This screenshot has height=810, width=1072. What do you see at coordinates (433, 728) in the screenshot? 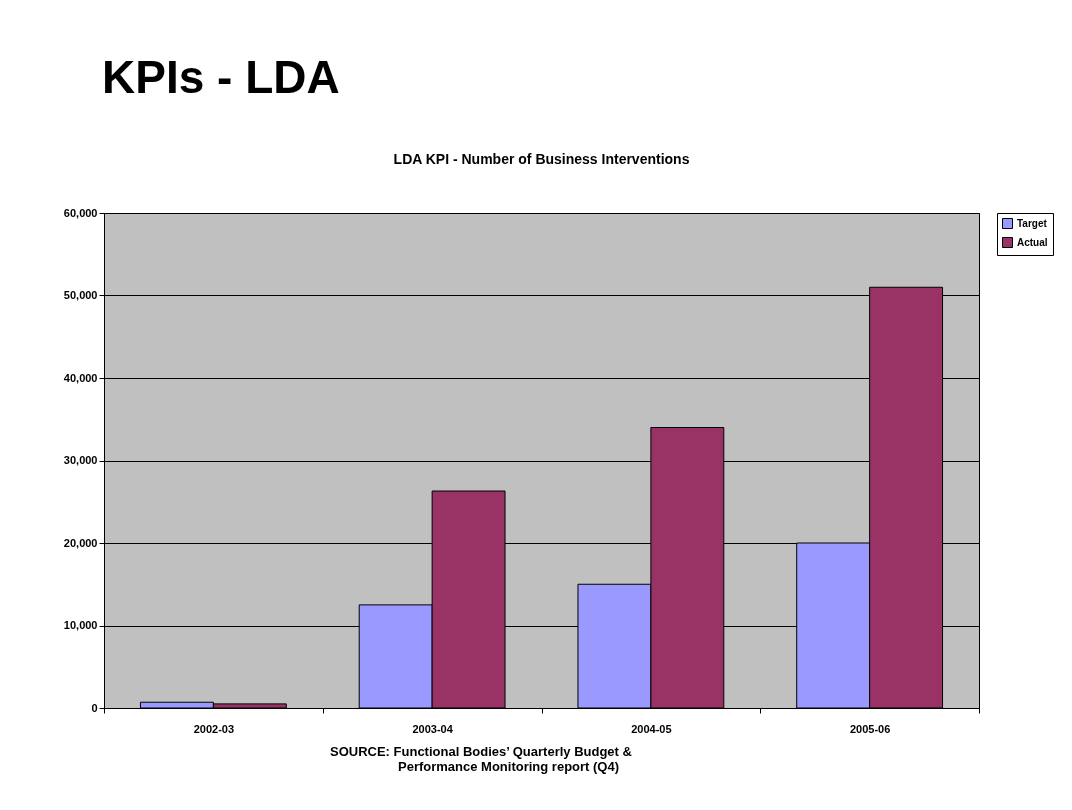
I see `x-tick-label: 2003-04` at bounding box center [433, 728].